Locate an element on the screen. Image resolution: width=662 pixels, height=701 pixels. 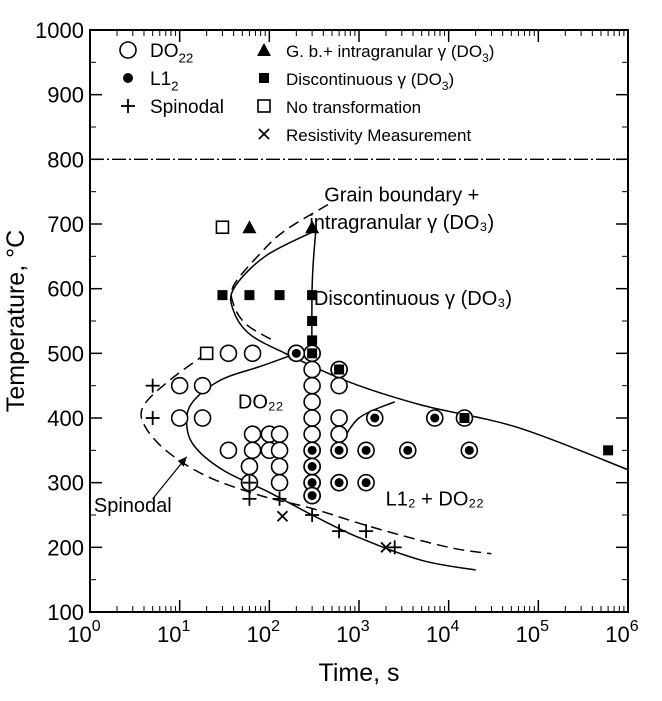
y-tick-label: 300 is located at coordinates (65, 483).